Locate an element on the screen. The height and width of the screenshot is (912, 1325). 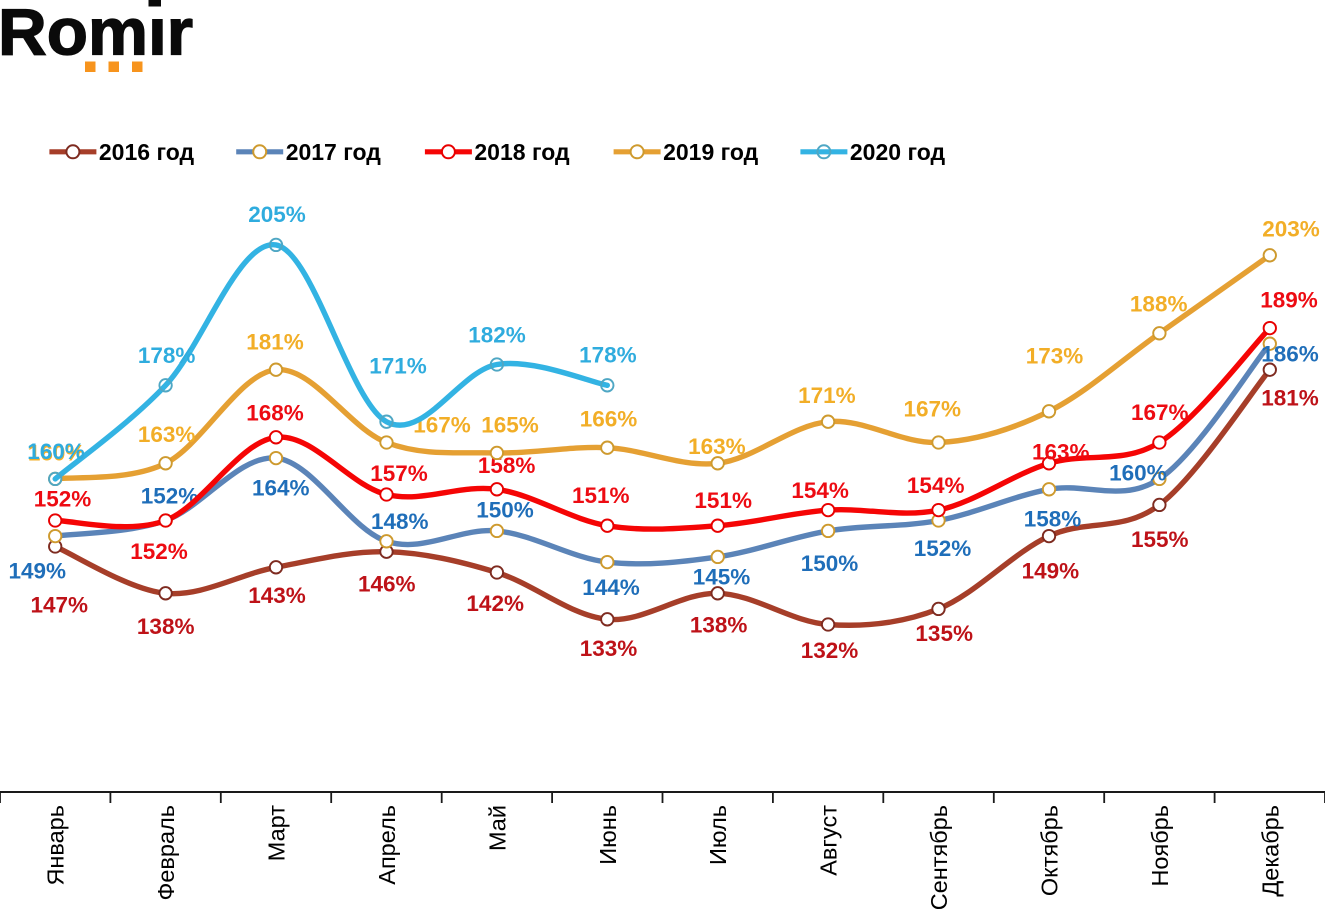
svg-text: 133% is located at coordinates (609, 648).